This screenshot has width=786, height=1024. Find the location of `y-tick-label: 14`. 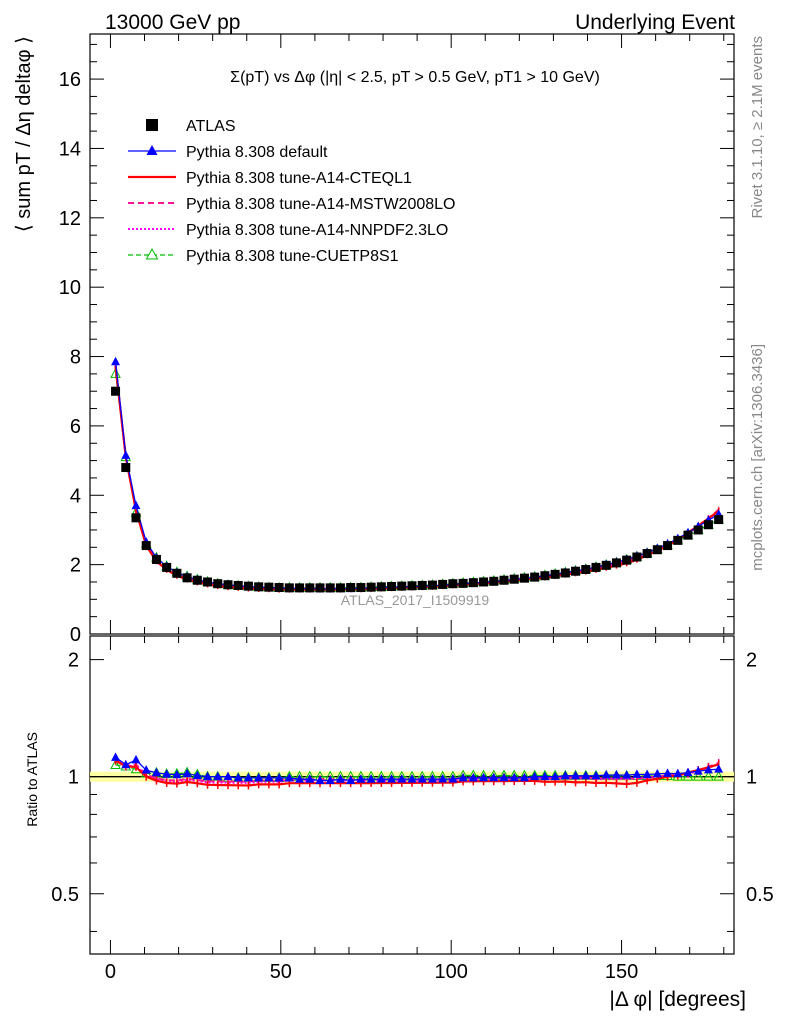

y-tick-label: 14 is located at coordinates (70, 149).